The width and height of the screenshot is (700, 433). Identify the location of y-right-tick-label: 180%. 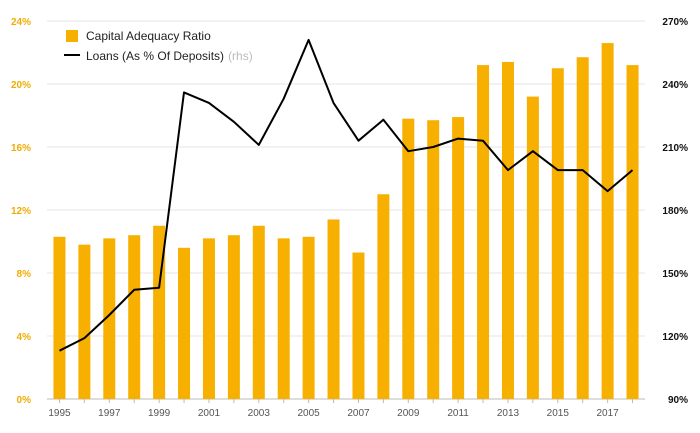
(675, 211).